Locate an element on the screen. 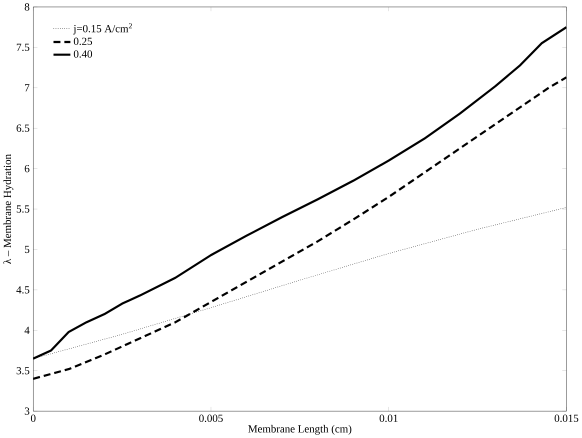 Image resolution: width=582 pixels, height=438 pixels. legend-label: 0.25 is located at coordinates (83, 42).